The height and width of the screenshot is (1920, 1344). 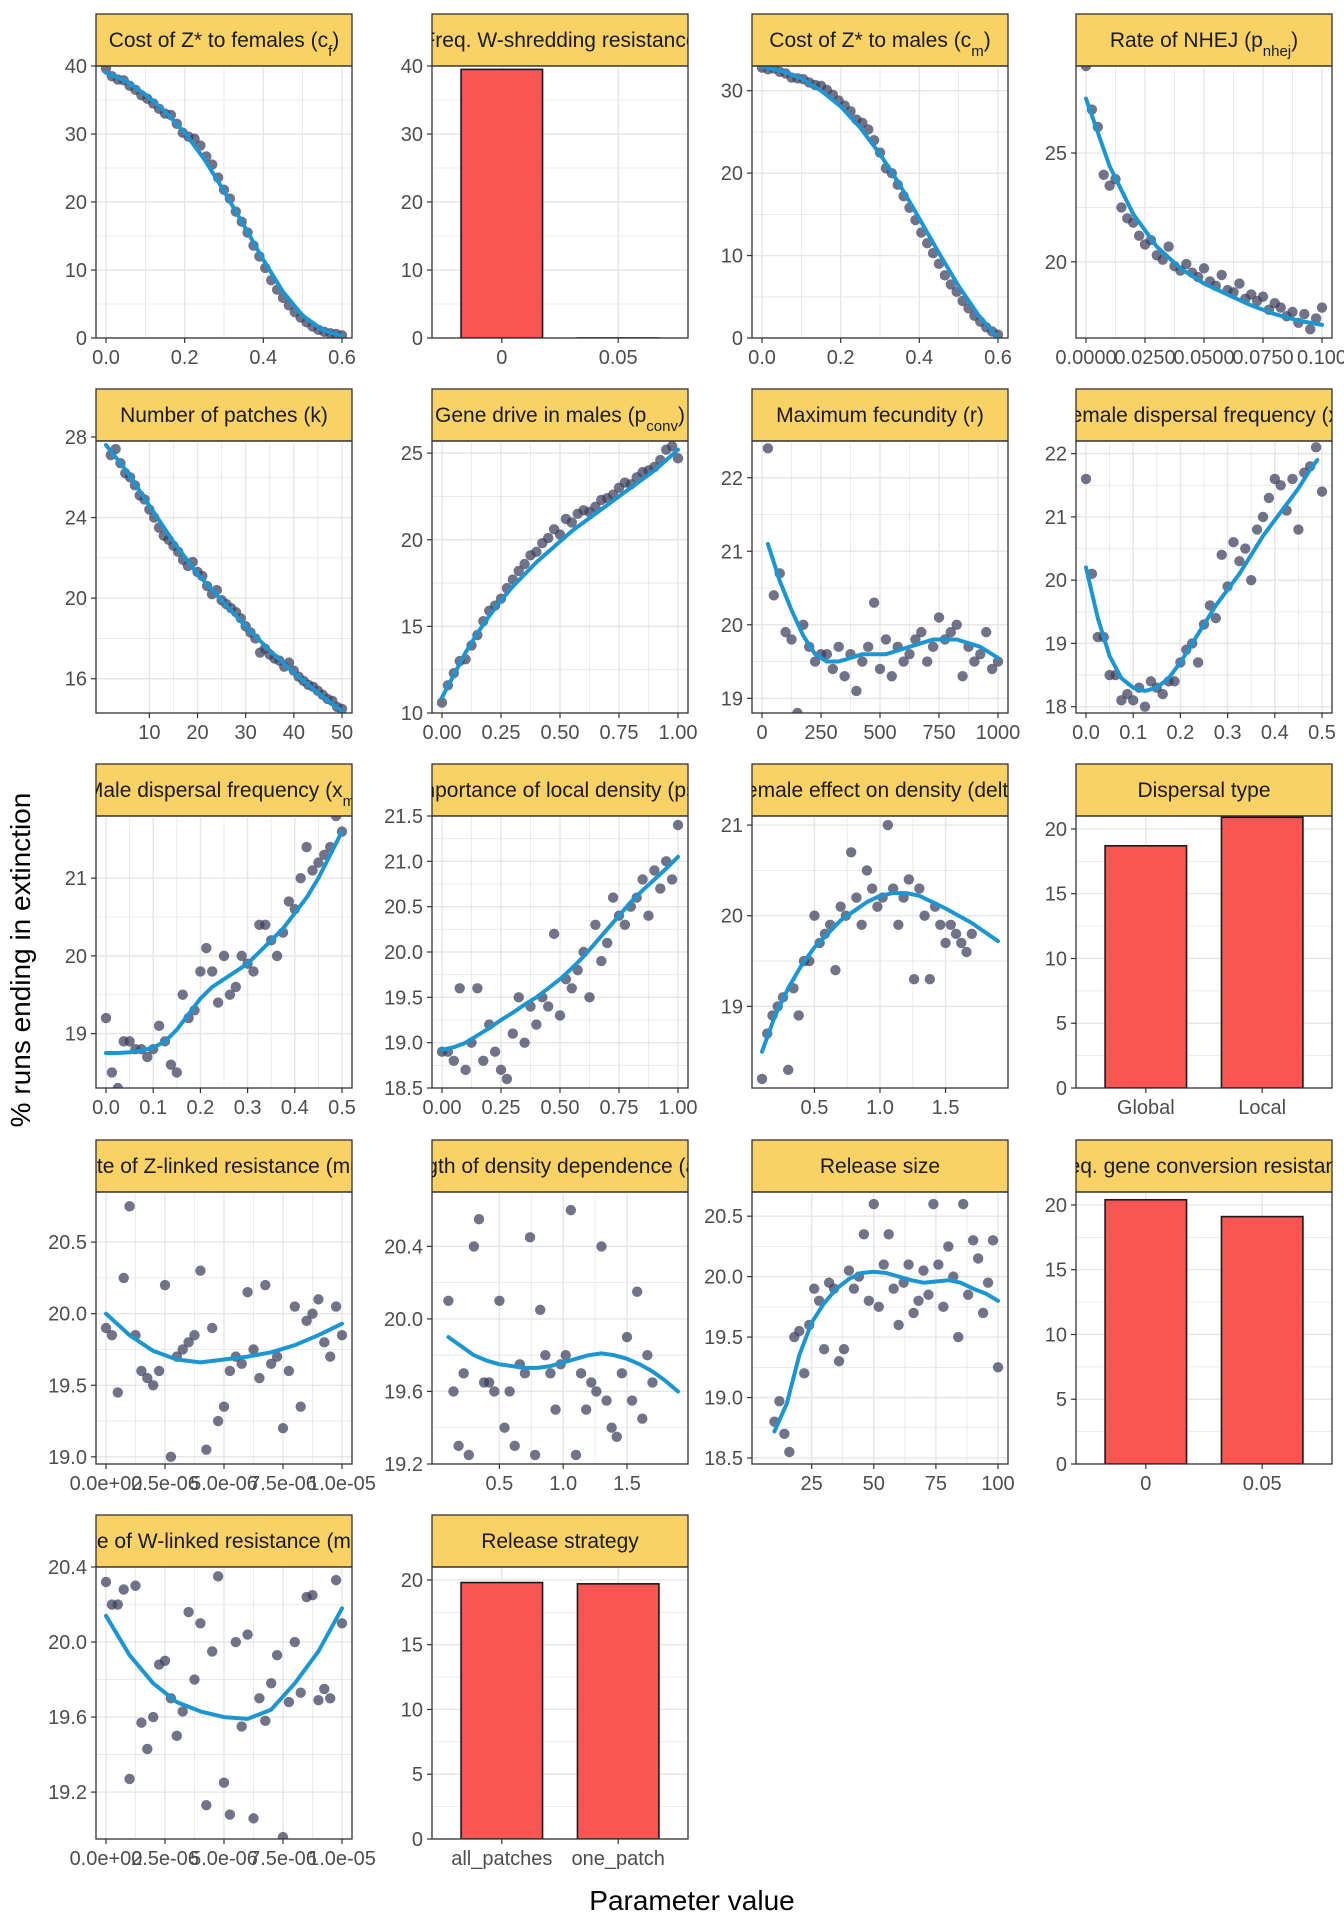 What do you see at coordinates (812, 1484) in the screenshot?
I see `x-tick-label: 25` at bounding box center [812, 1484].